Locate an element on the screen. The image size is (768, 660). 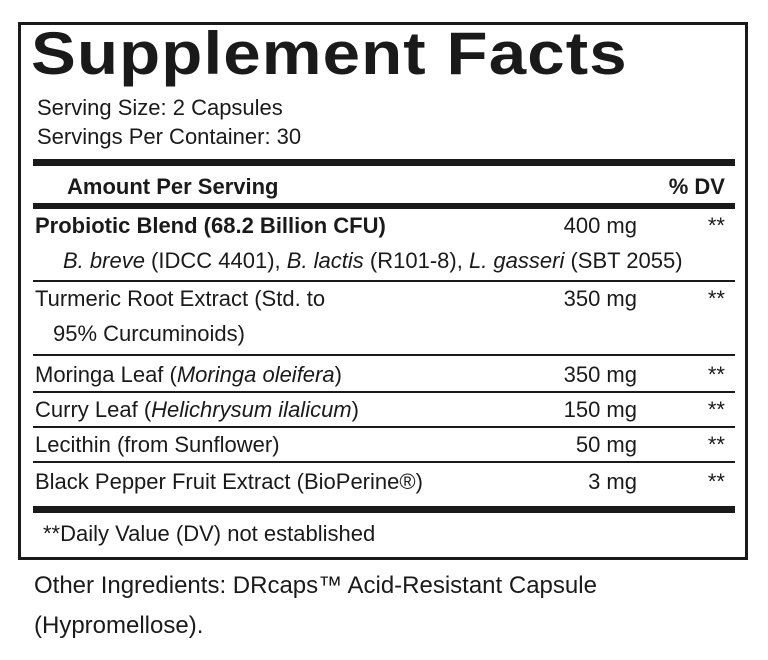
ingredient-amount: 150 mg is located at coordinates (600, 409).